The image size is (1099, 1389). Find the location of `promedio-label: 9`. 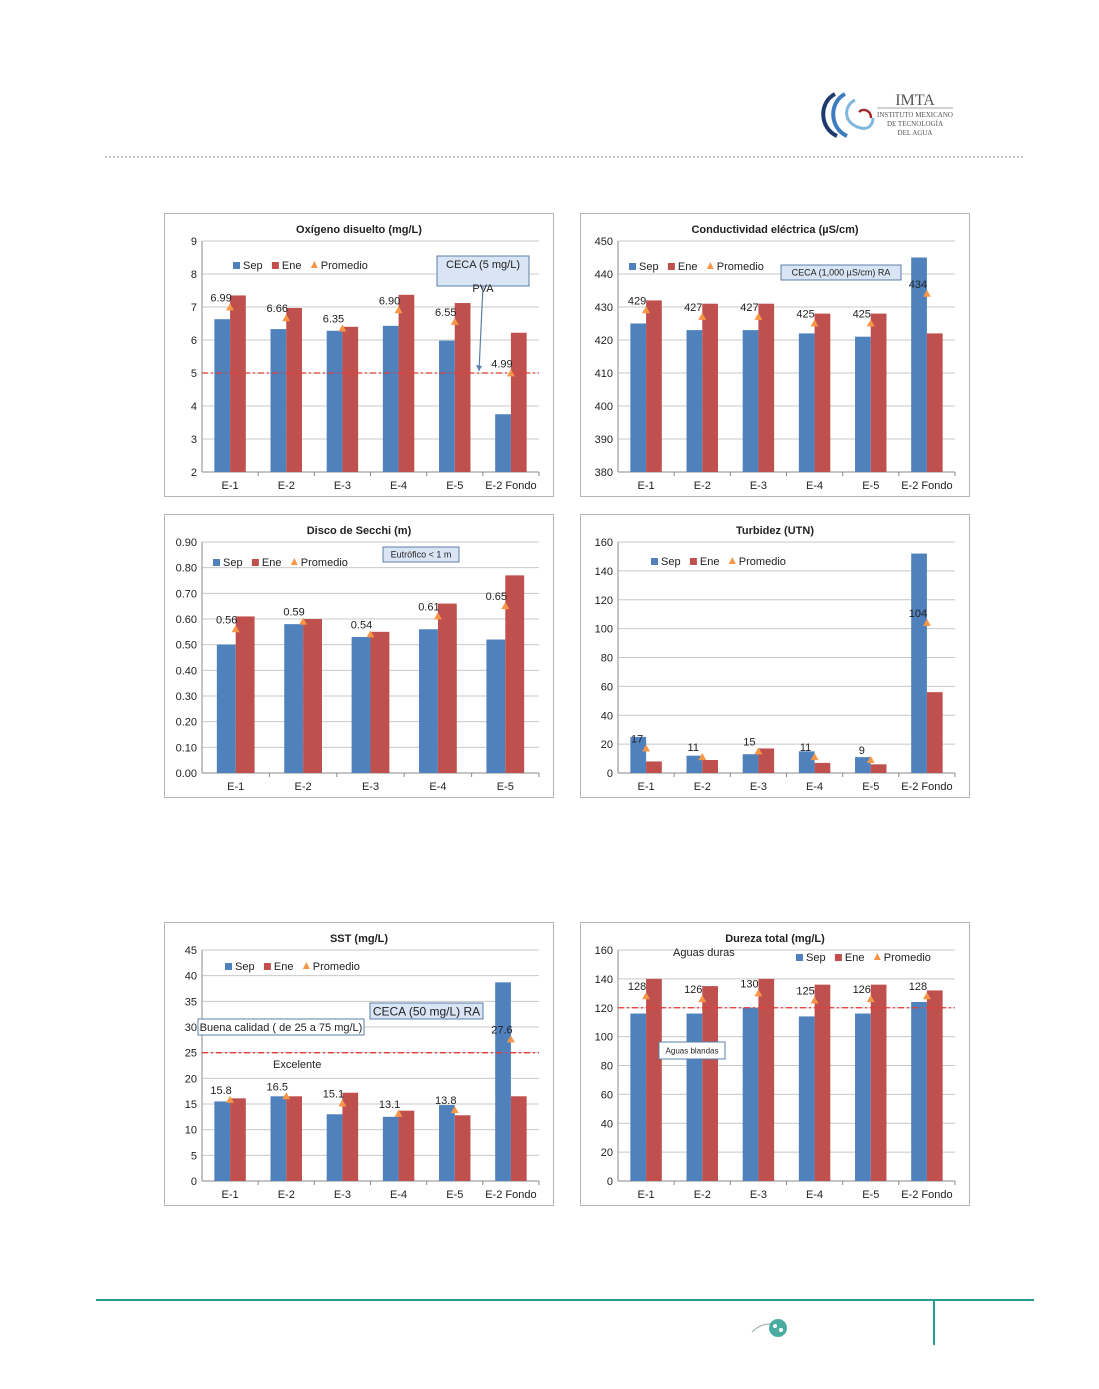

promedio-label: 9 is located at coordinates (862, 751).